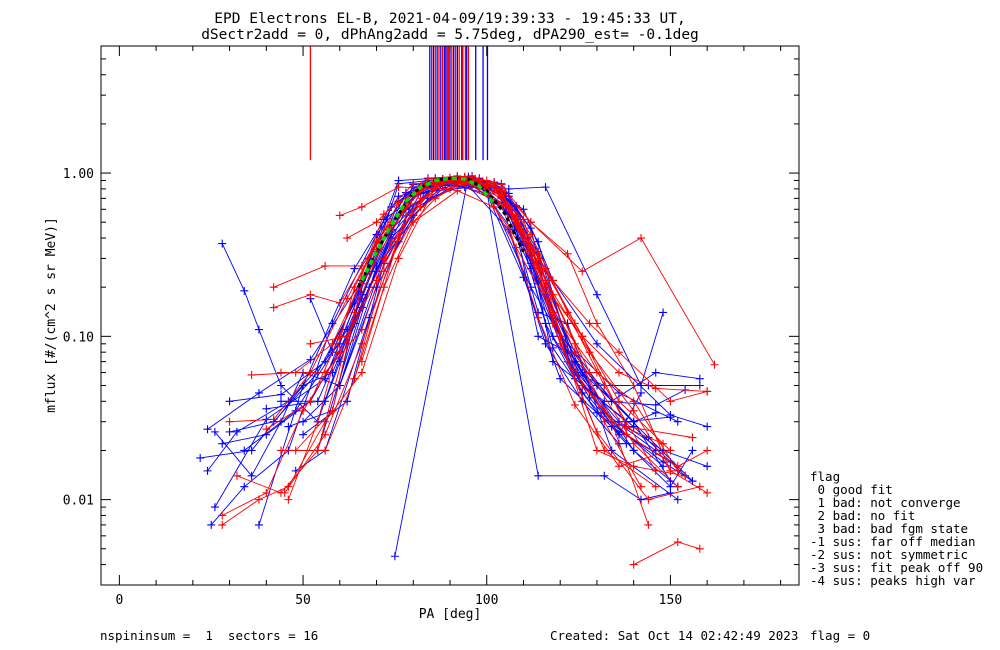 The width and height of the screenshot is (1000, 650). Describe the element at coordinates (450, 614) in the screenshot. I see `x-axis-label: PA [deg]` at that location.